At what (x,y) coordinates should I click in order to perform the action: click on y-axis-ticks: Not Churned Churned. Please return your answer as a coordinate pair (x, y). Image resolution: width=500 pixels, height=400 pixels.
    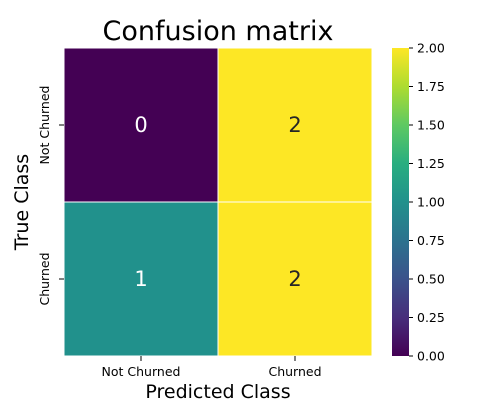
    Looking at the image, I should click on (50, 196).